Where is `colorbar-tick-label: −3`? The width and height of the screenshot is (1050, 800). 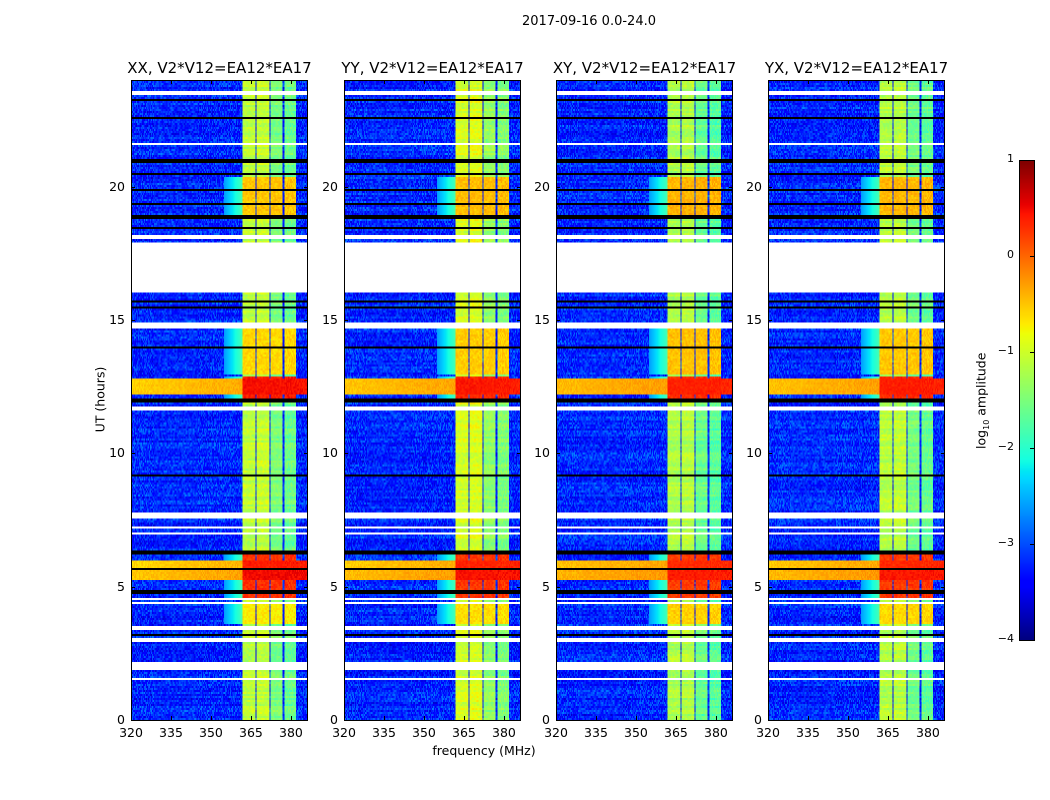 colorbar-tick-label: −3 is located at coordinates (1005, 542).